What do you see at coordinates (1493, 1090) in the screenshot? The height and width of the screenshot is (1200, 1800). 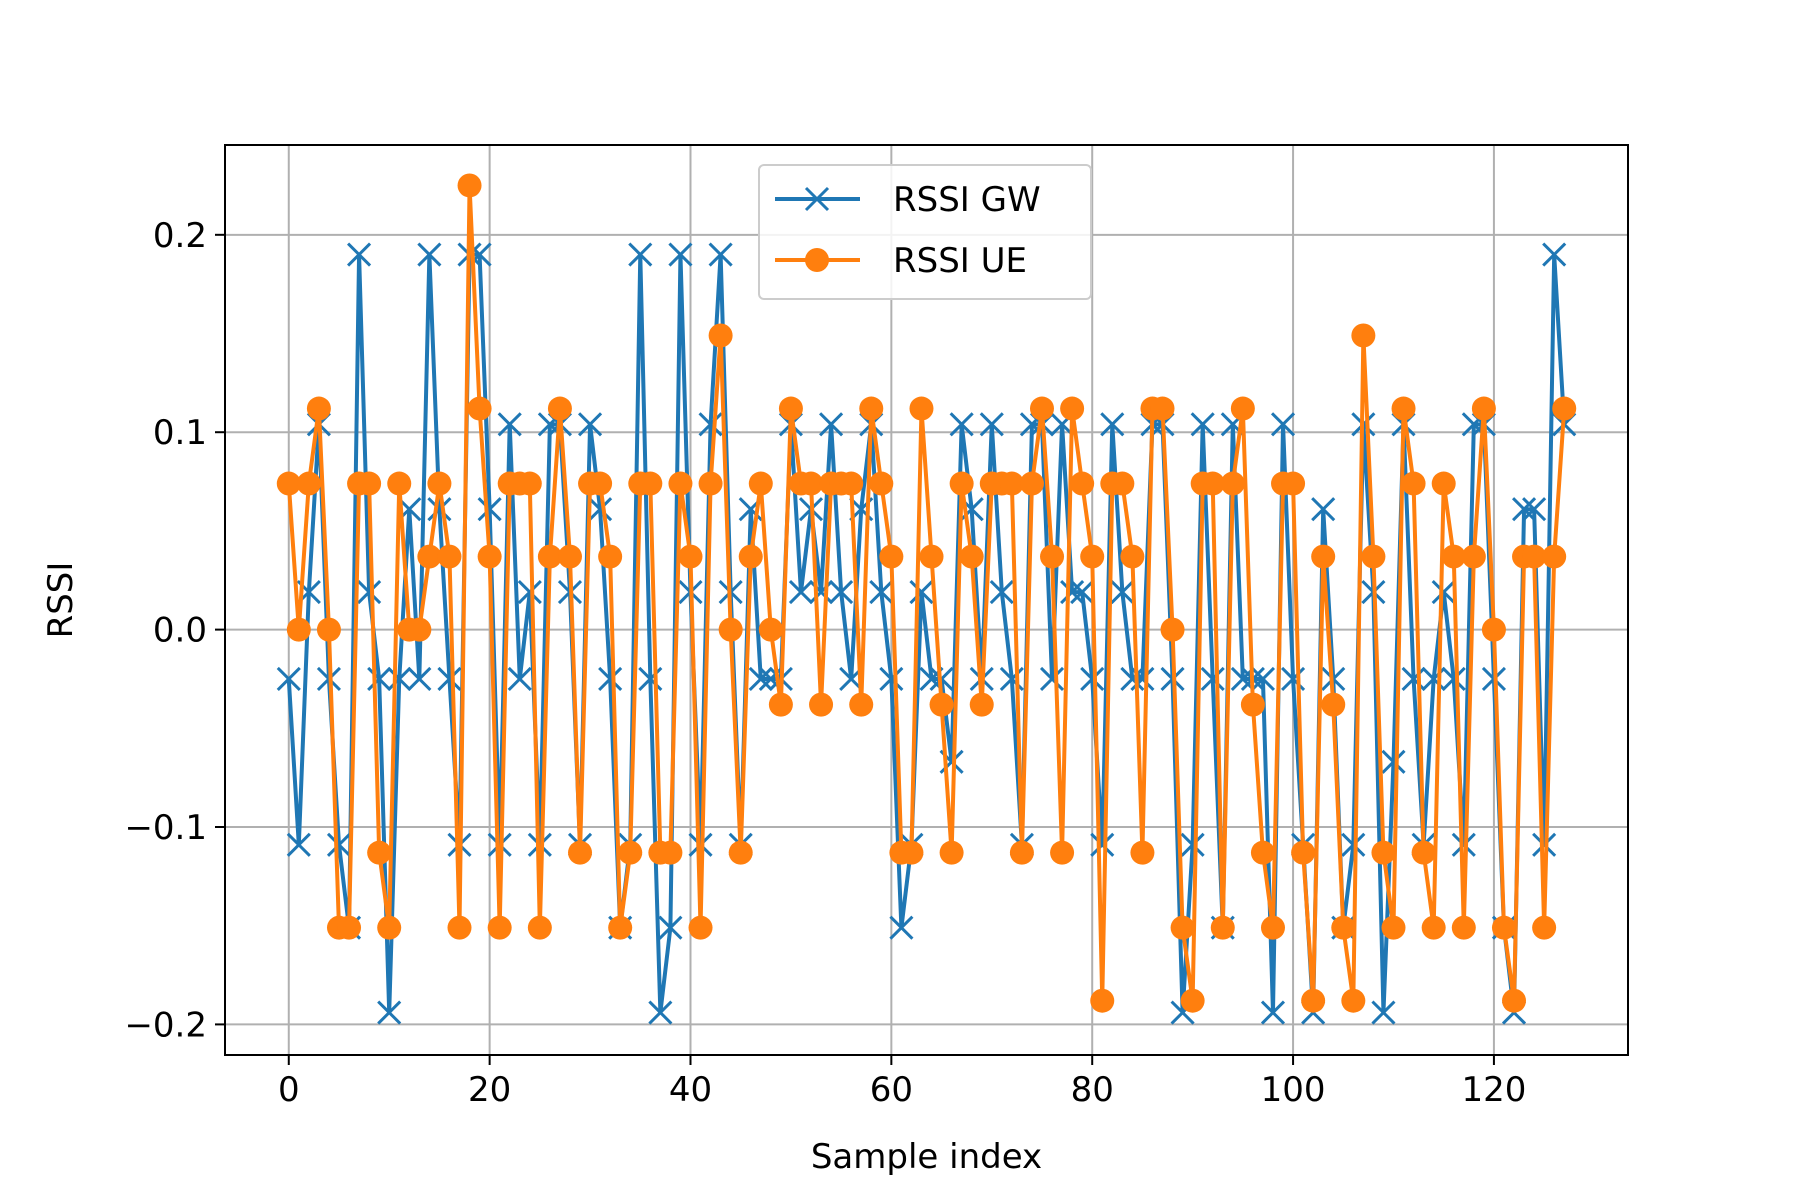 I see `x-tick-label: 120` at bounding box center [1493, 1090].